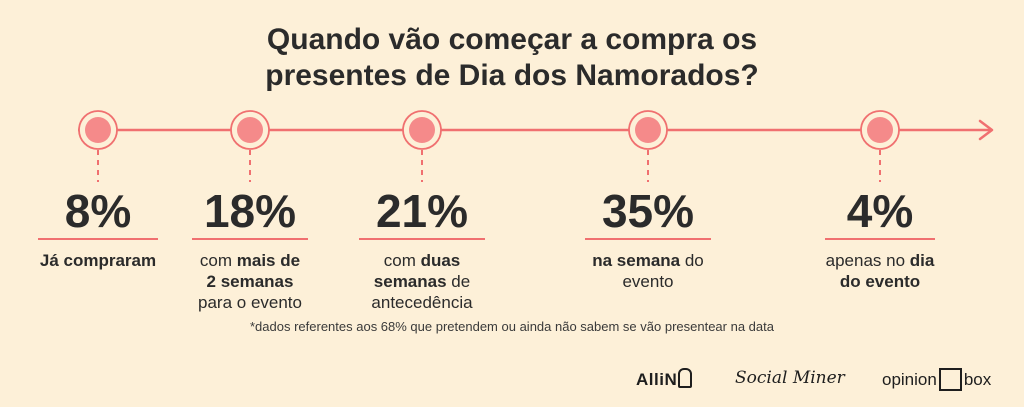 This screenshot has height=407, width=1024. I want to click on timeline-item: 18% com mais de 2 semanas para o evento, so click(250, 249).